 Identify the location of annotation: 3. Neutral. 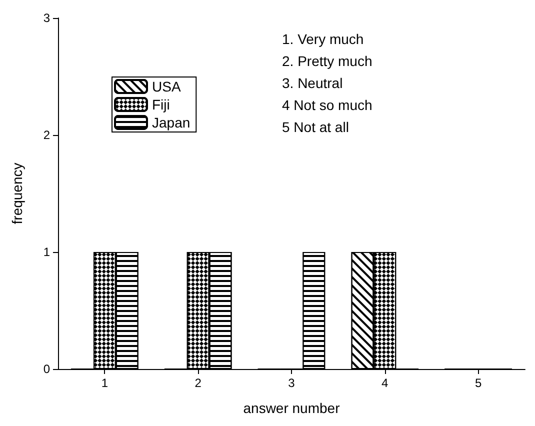
(312, 83).